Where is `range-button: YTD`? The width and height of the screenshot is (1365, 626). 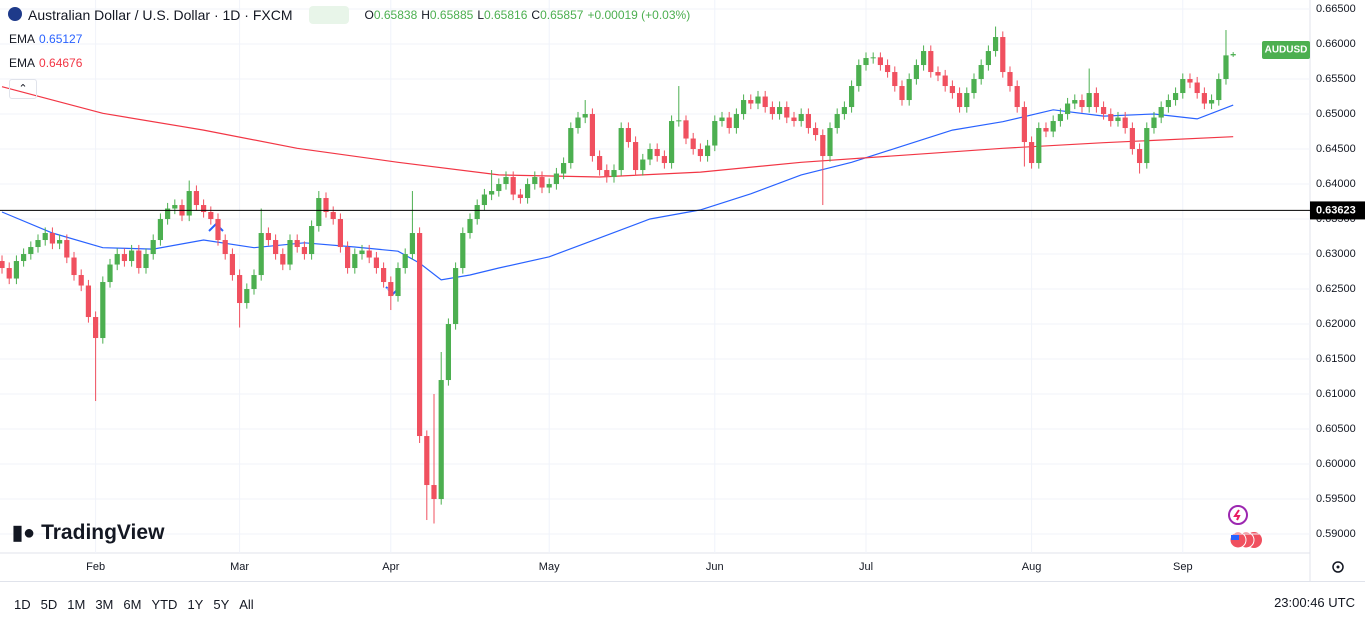
range-button: YTD is located at coordinates (164, 604).